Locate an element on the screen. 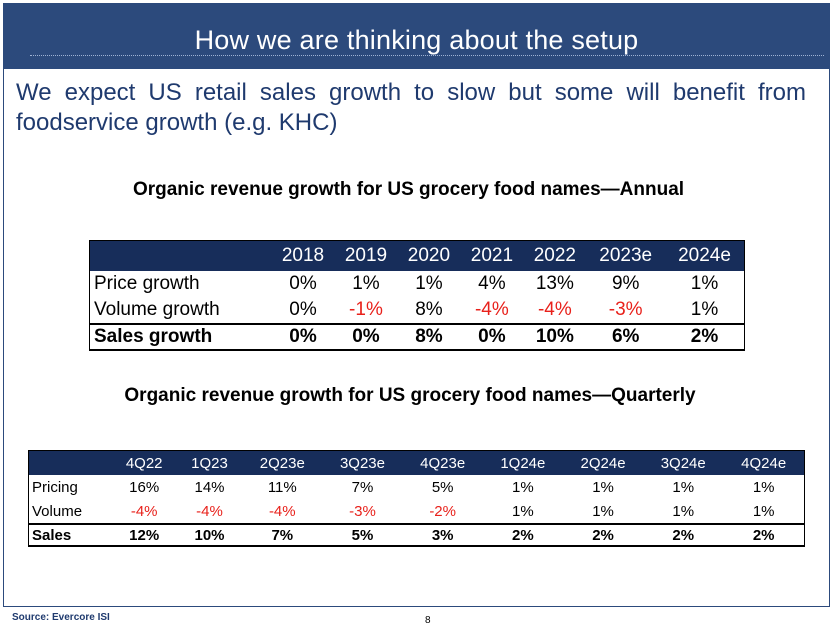 This screenshot has width=835, height=626. table-row-pricing: Pricing 16% 14% 11% 7% 5% 1% 1% 1% 1% is located at coordinates (417, 487).